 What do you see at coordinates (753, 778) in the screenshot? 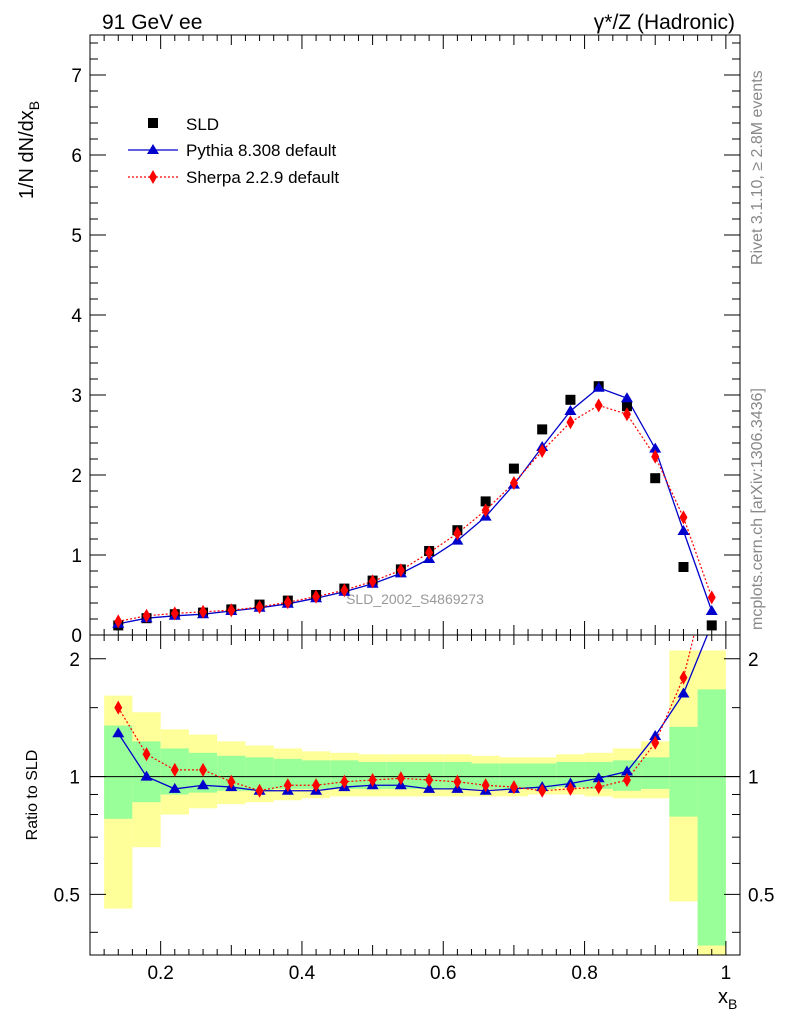
I see `ratio-tick-label-right: 1` at bounding box center [753, 778].